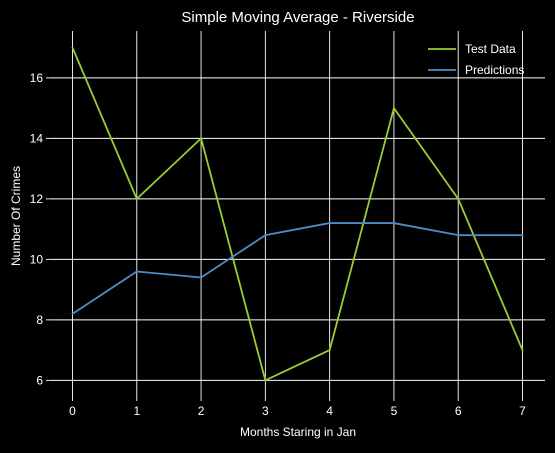 This screenshot has height=453, width=555. What do you see at coordinates (39, 320) in the screenshot?
I see `y-tick-label: 8` at bounding box center [39, 320].